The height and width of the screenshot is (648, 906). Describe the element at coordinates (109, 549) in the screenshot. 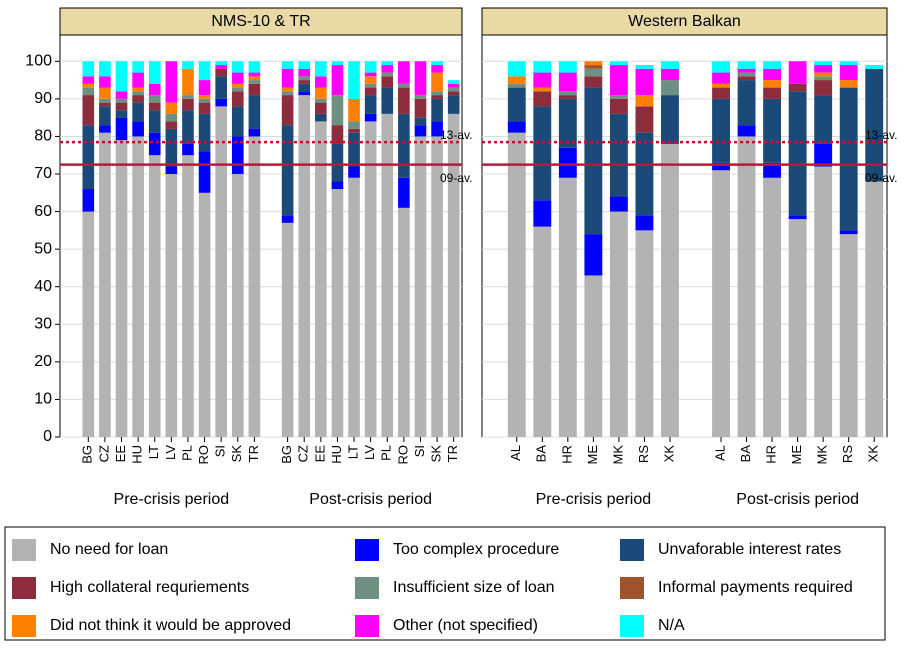

I see `legend-label: No need for loan` at that location.